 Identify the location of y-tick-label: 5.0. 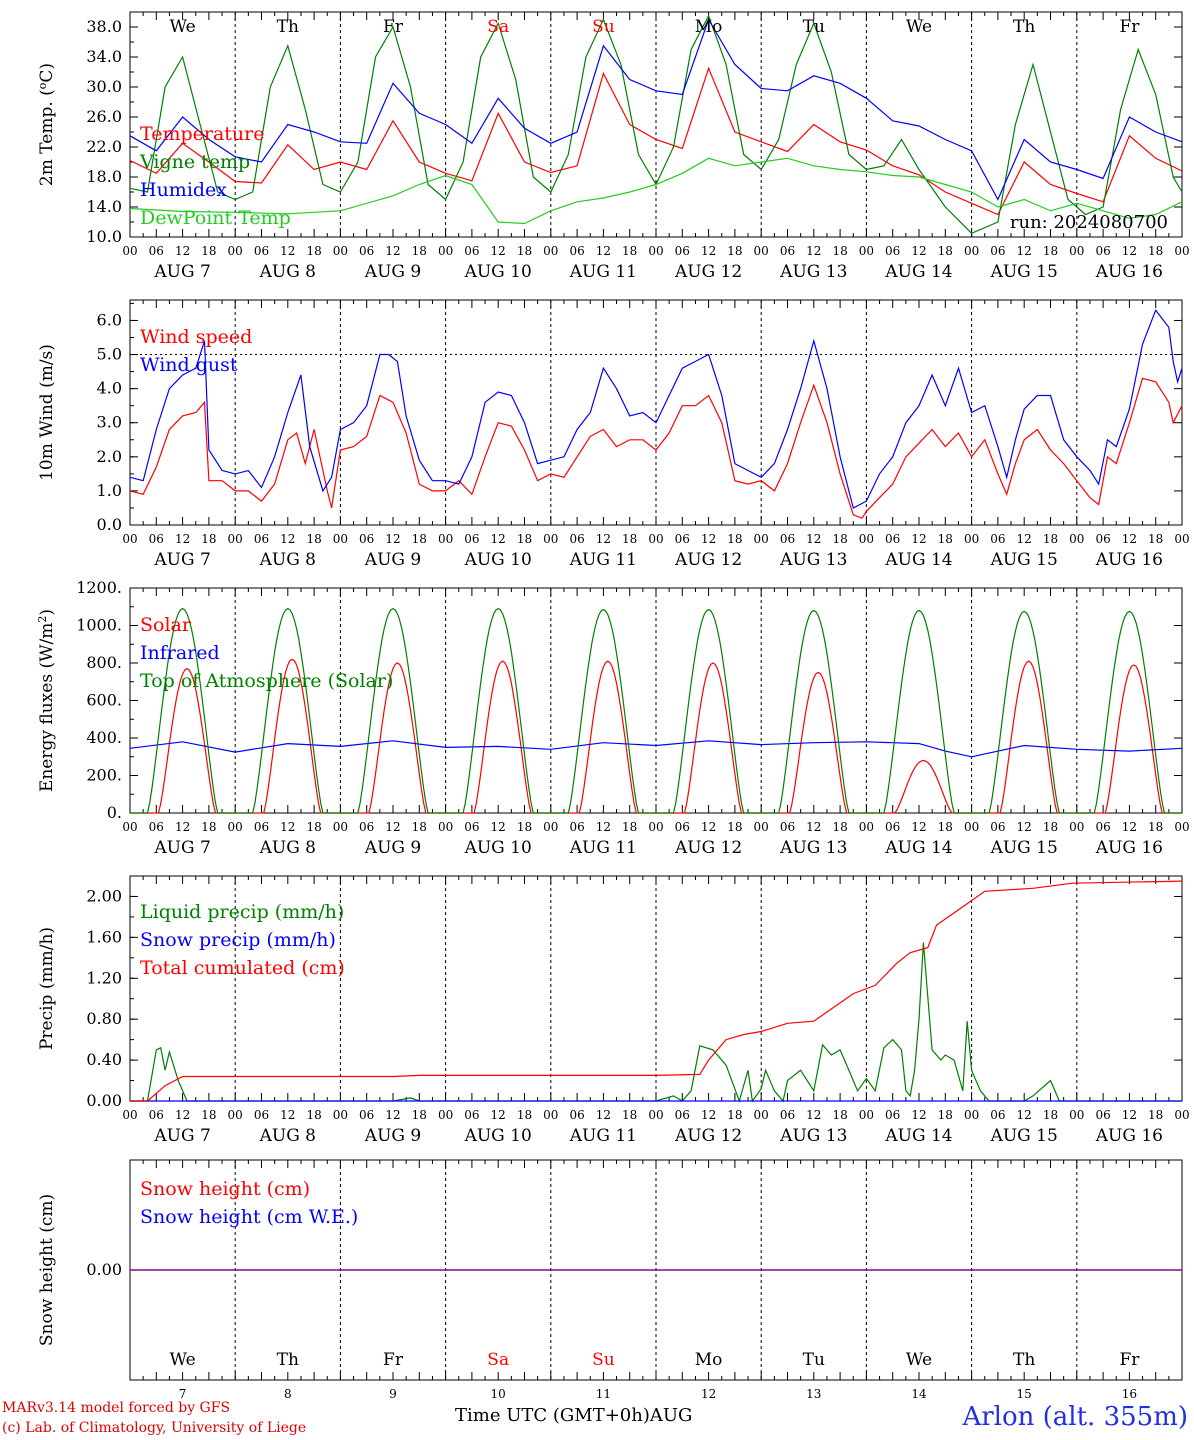
(109, 354).